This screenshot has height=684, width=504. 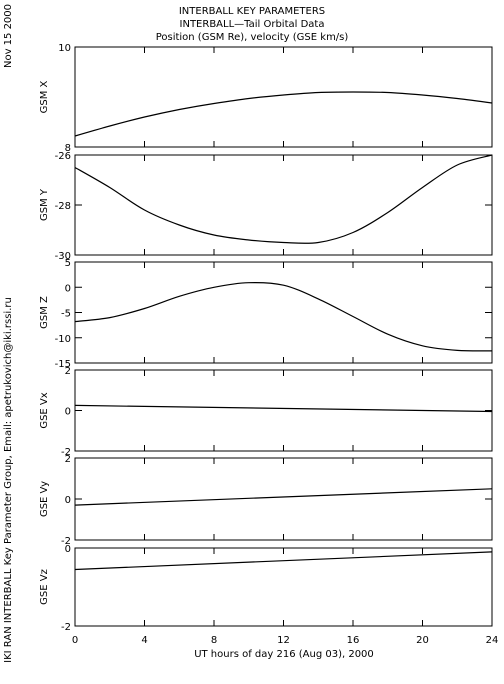 I want to click on x-tick-label: 24, so click(x=492, y=640).